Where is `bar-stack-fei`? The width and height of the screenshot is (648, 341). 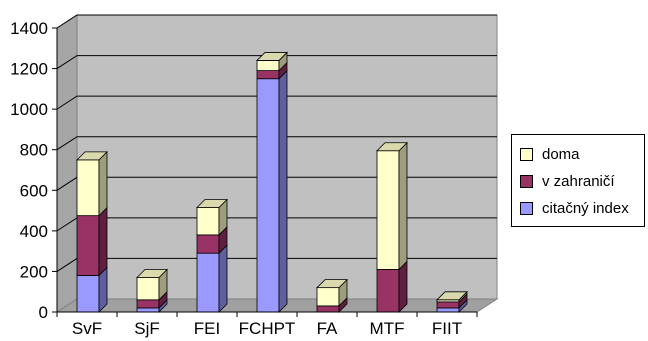 bar-stack-fei is located at coordinates (212, 255).